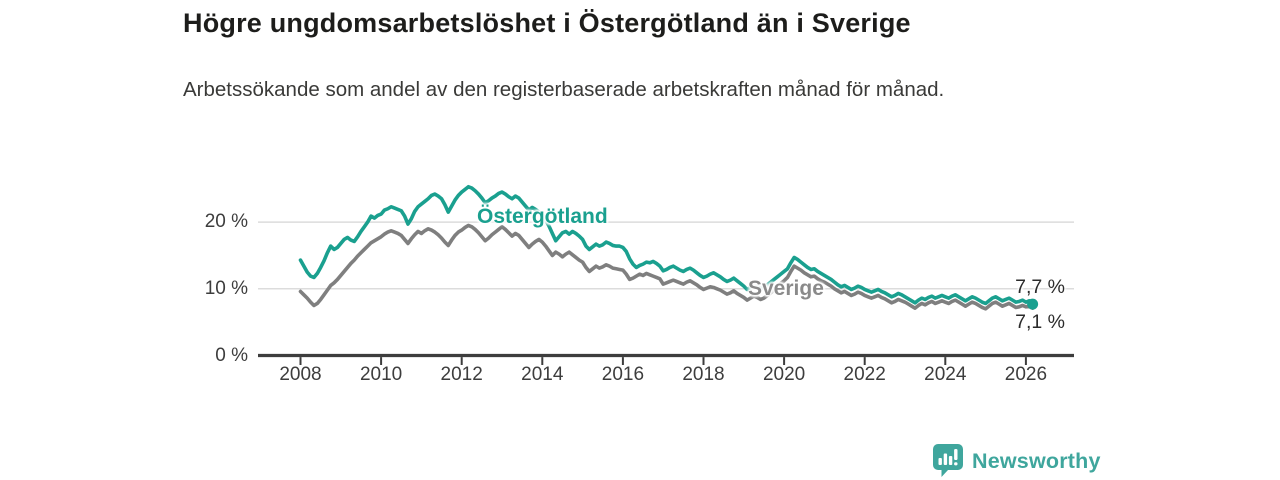 This screenshot has width=1280, height=480. What do you see at coordinates (231, 355) in the screenshot?
I see `y-tick-label: 0 %` at bounding box center [231, 355].